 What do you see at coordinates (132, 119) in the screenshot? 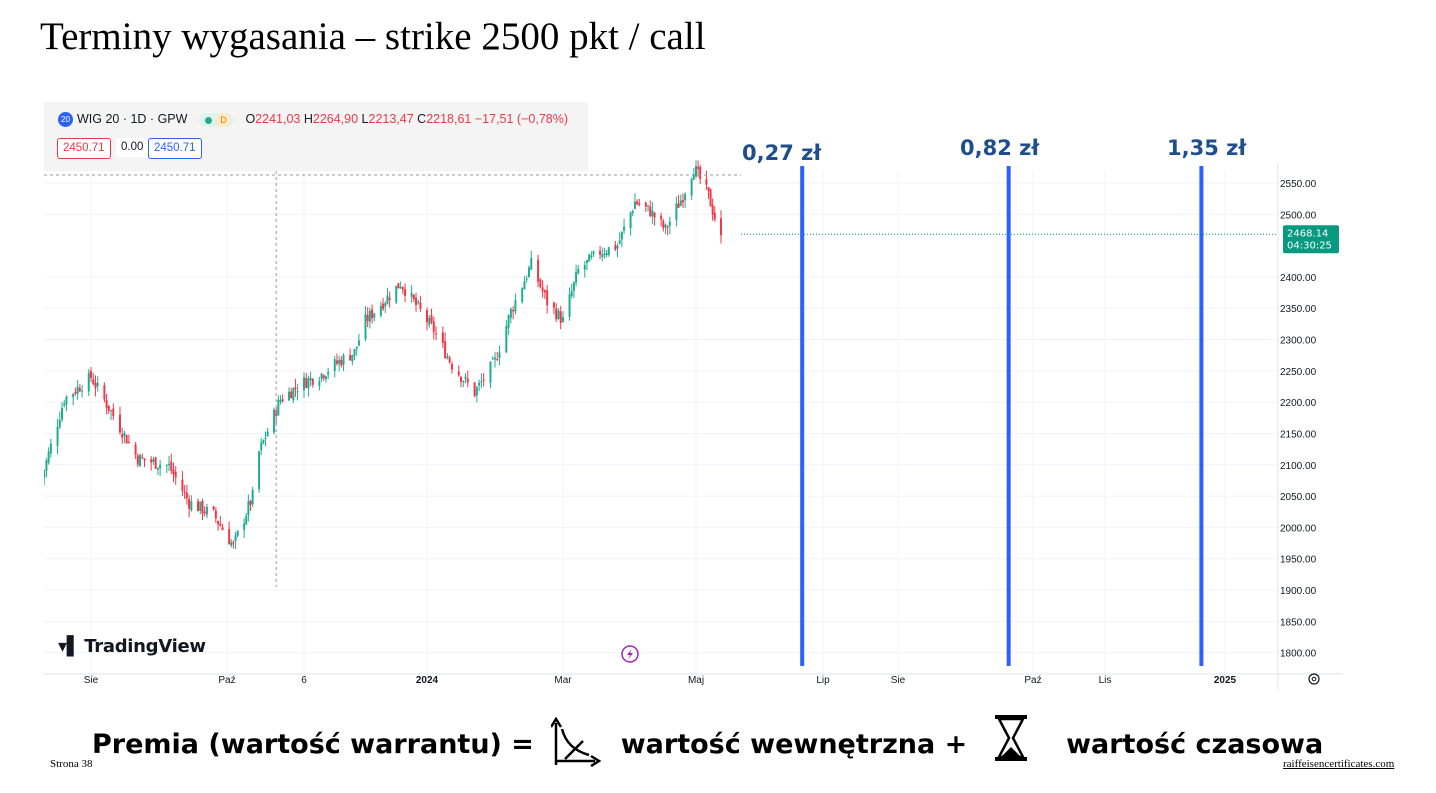
I see `symbol-label: WIG 20 · 1D · GPW` at bounding box center [132, 119].